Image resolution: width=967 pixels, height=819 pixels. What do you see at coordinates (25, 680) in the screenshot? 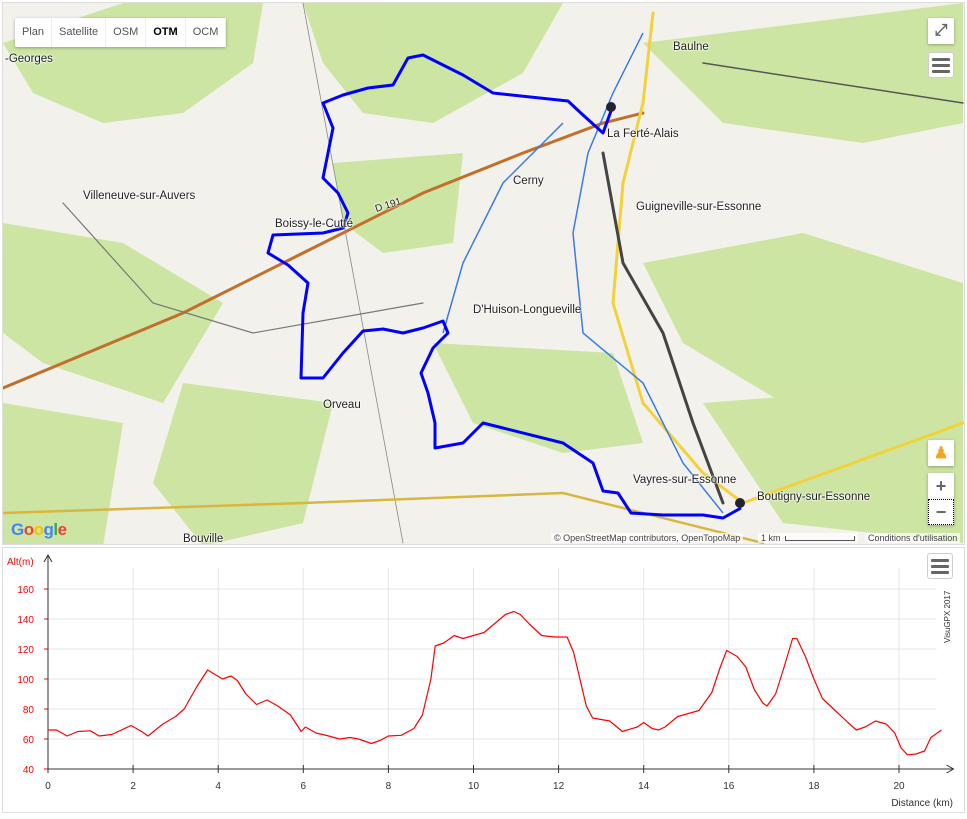
I see `y-tick-label: 100` at bounding box center [25, 680].